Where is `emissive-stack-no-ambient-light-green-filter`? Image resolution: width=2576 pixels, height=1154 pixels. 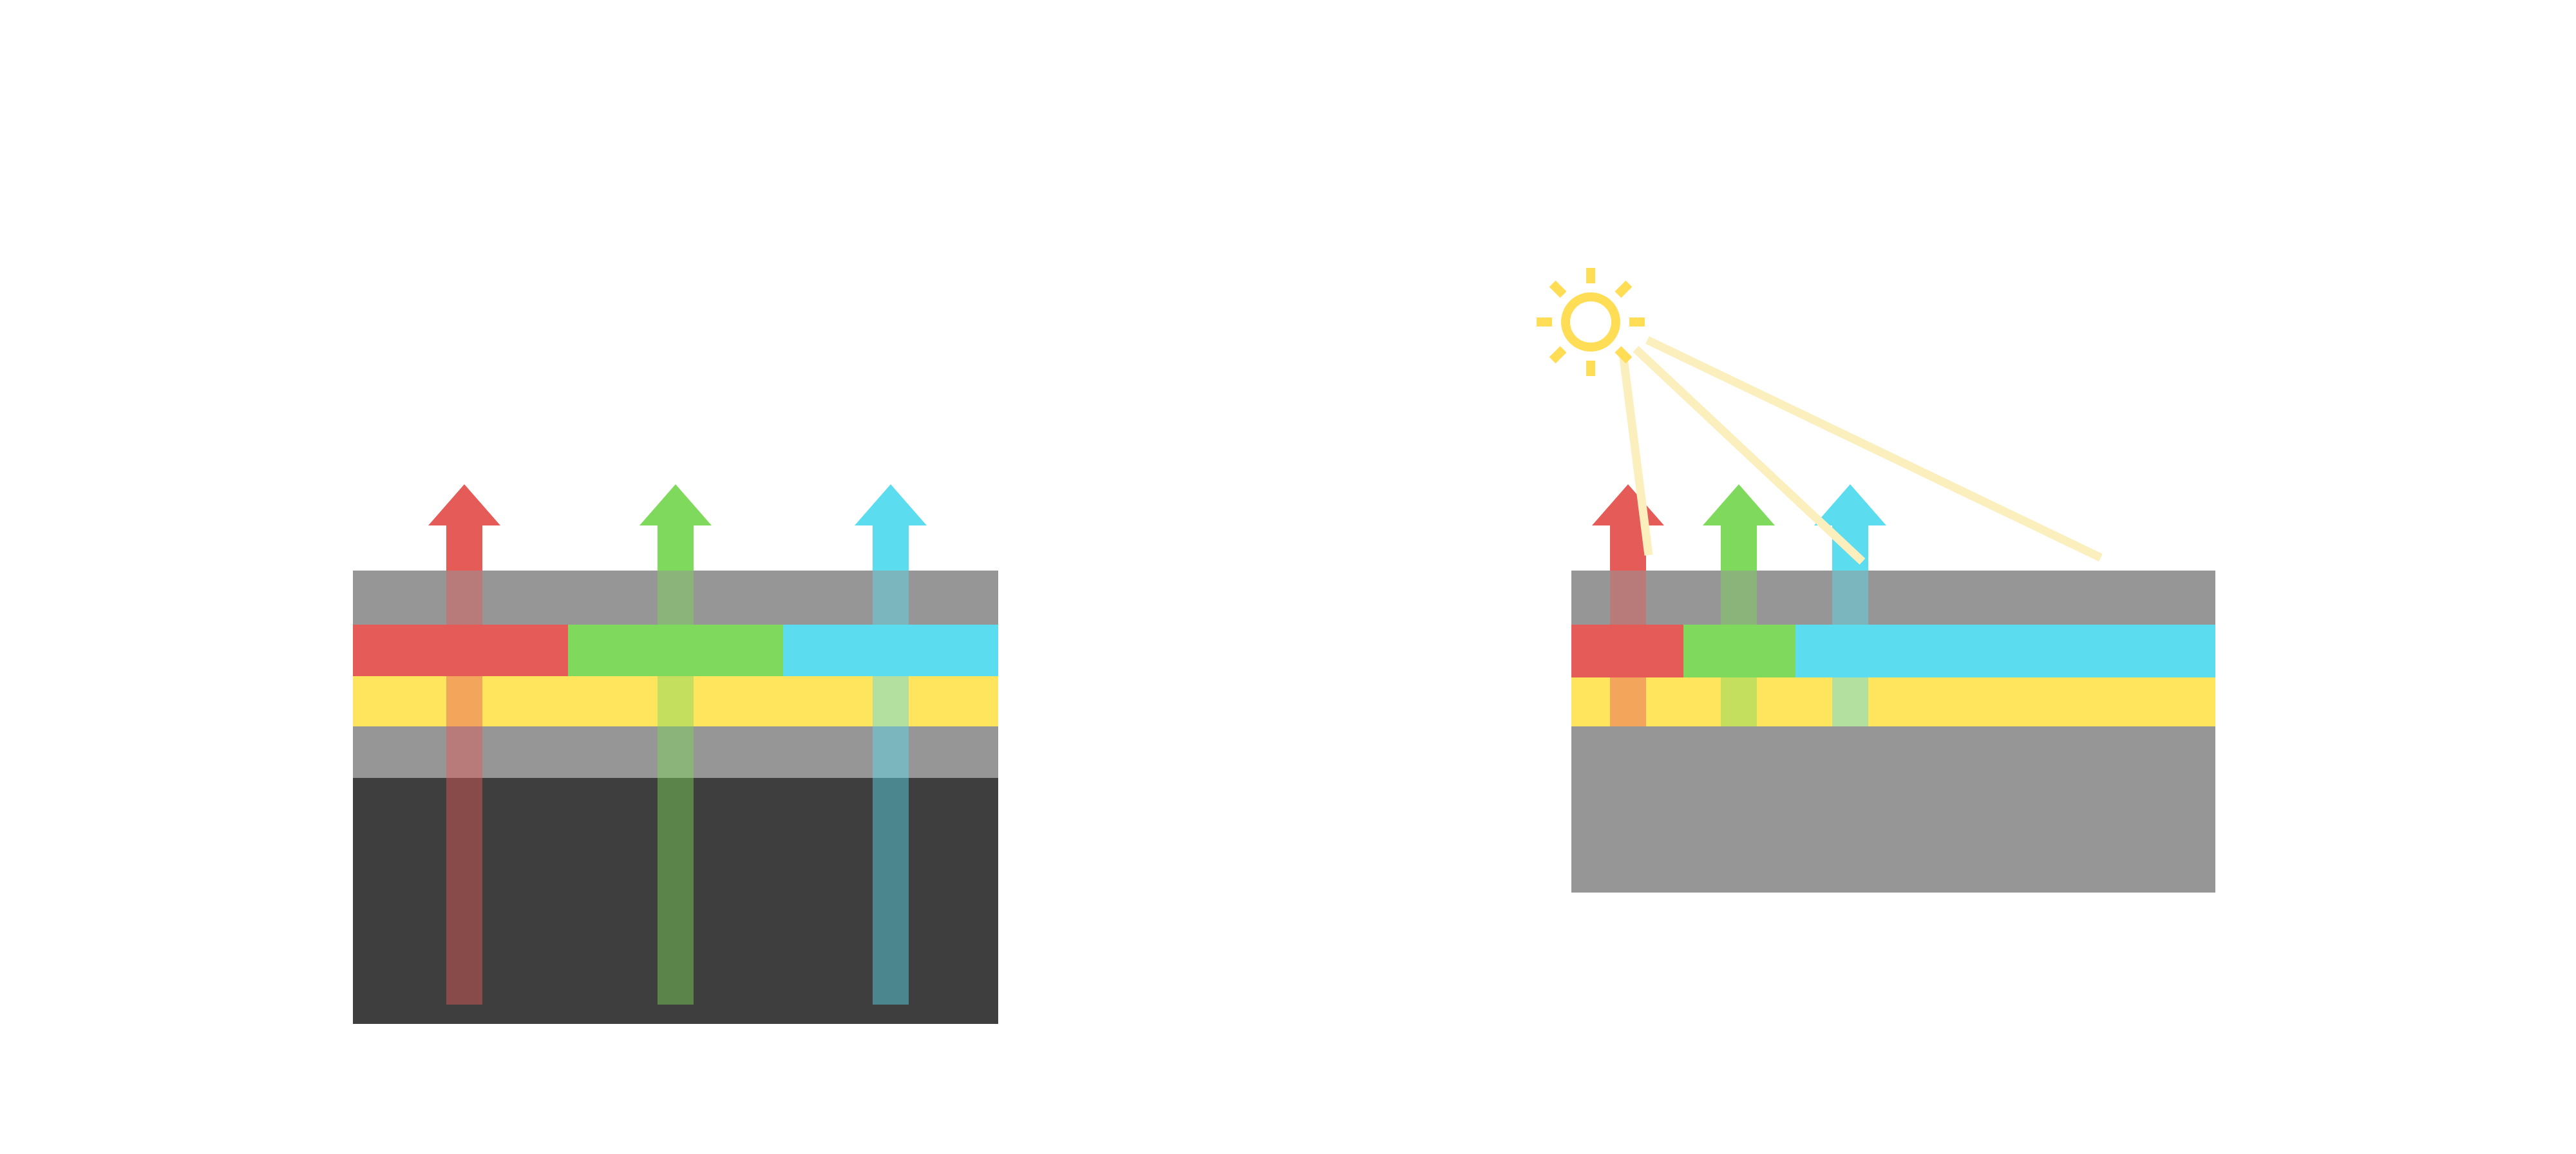
emissive-stack-no-ambient-light-green-filter is located at coordinates (676, 650).